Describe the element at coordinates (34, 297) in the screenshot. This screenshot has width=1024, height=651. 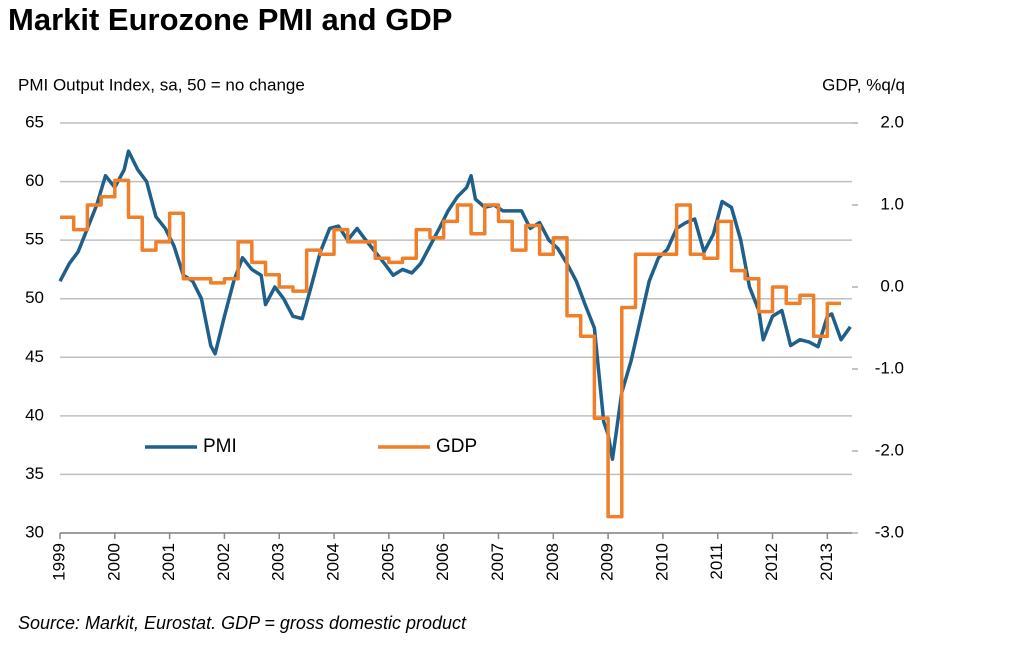
I see `y-tick-label: 50` at that location.